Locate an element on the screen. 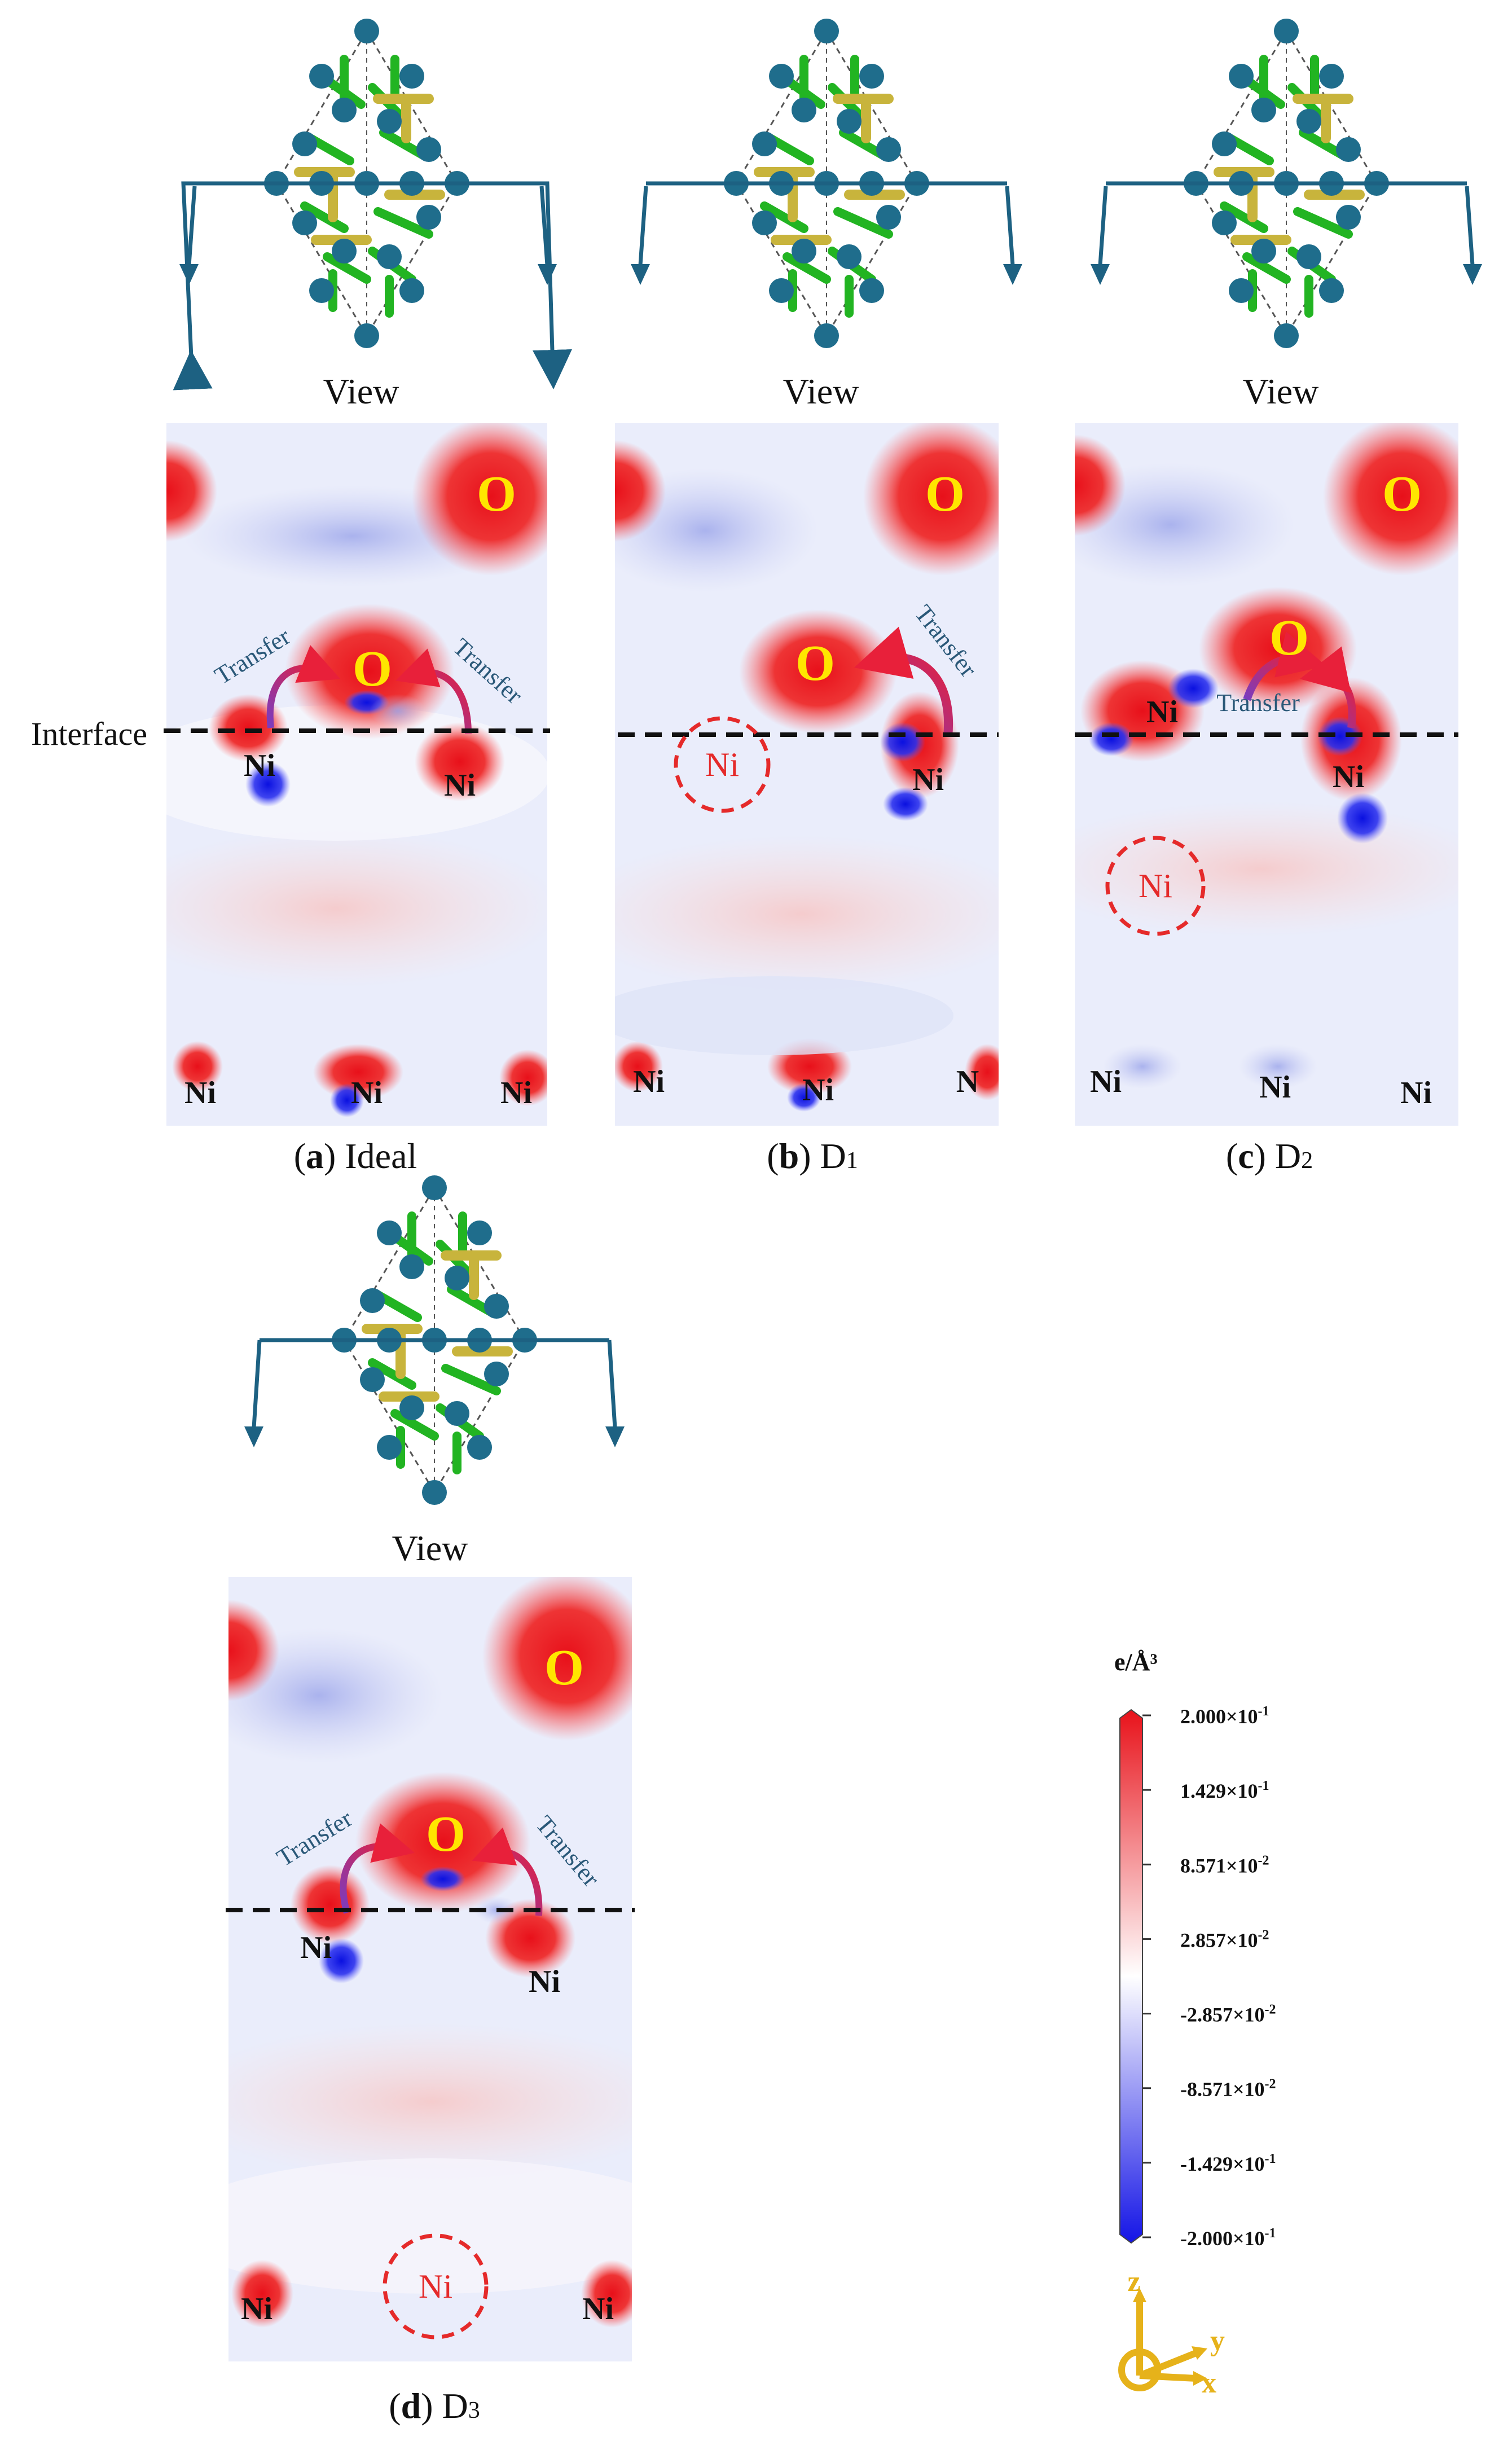 The width and height of the screenshot is (1512, 2441). panel-d-missing-ni: Ni is located at coordinates (436, 2286).